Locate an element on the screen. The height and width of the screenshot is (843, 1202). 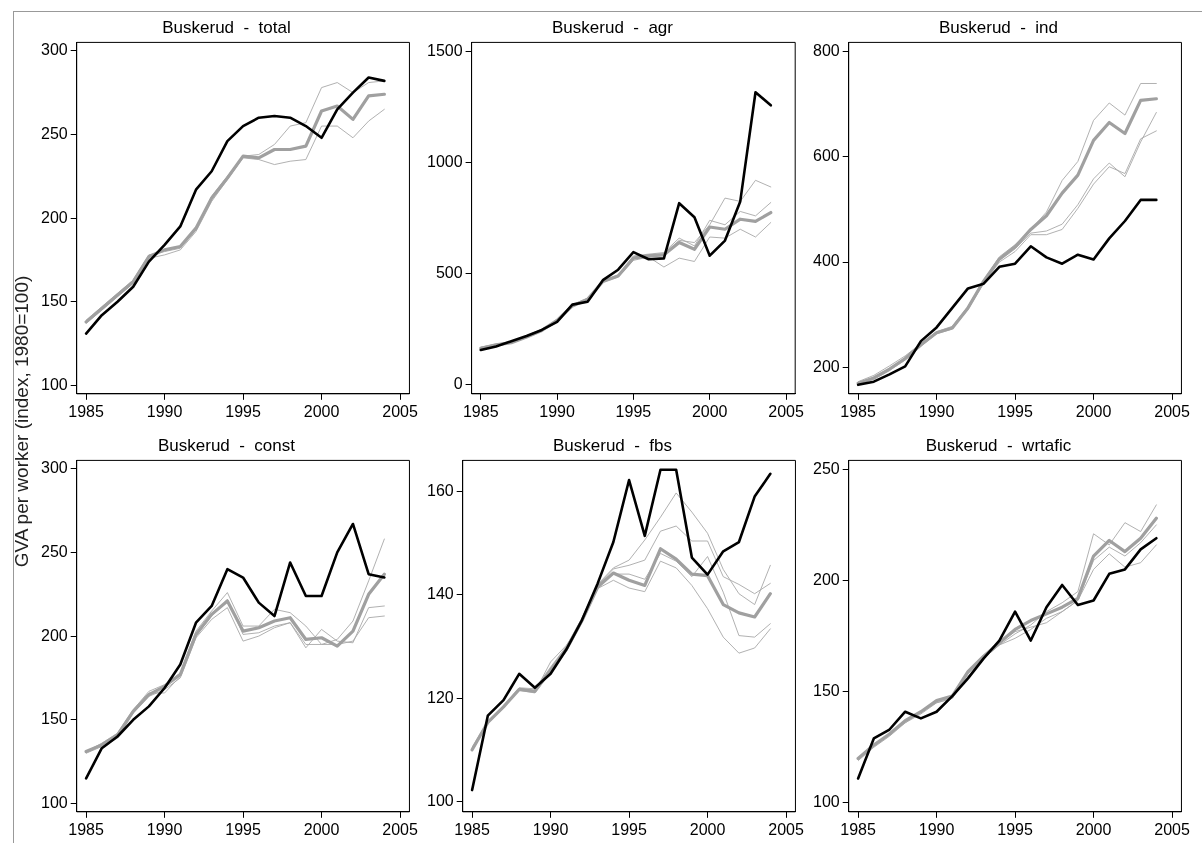
y-tick-label: 600 is located at coordinates (826, 156).